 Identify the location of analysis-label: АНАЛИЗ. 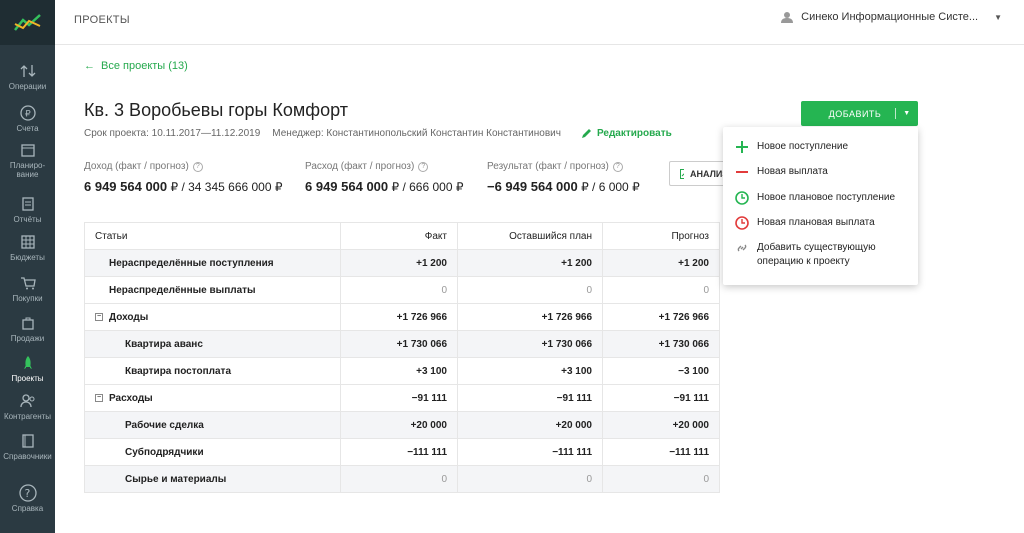
(708, 173).